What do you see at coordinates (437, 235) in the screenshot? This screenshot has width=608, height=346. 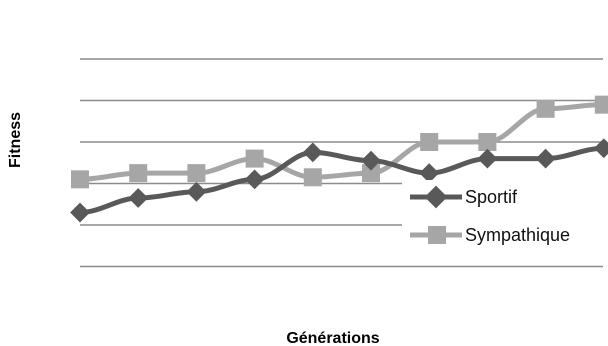 I see `legend-marker-sympathique` at bounding box center [437, 235].